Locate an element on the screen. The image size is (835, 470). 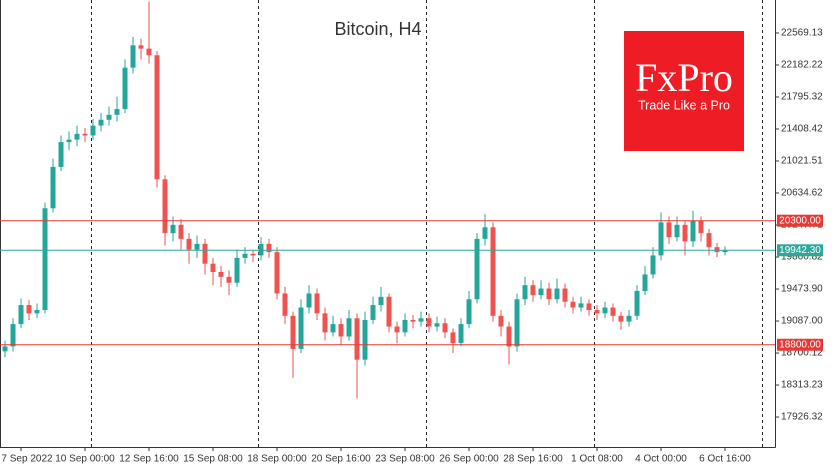
y-tick-label: 21795.32 is located at coordinates (802, 97).